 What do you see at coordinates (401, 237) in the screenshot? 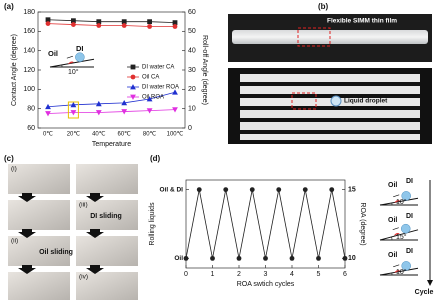
I see `annotation: 15°` at bounding box center [401, 237].